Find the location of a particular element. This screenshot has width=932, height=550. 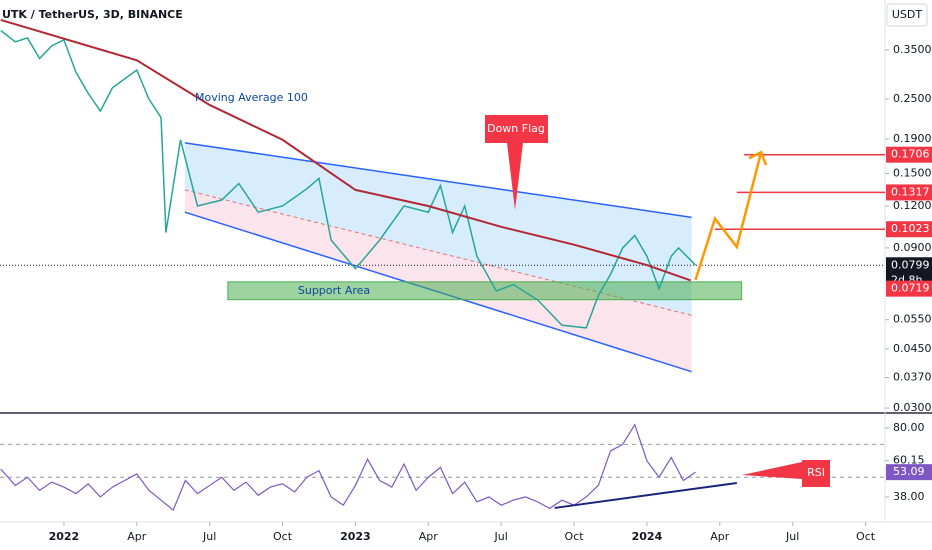

rsi-y-tick-label: 38.00 is located at coordinates (909, 496).